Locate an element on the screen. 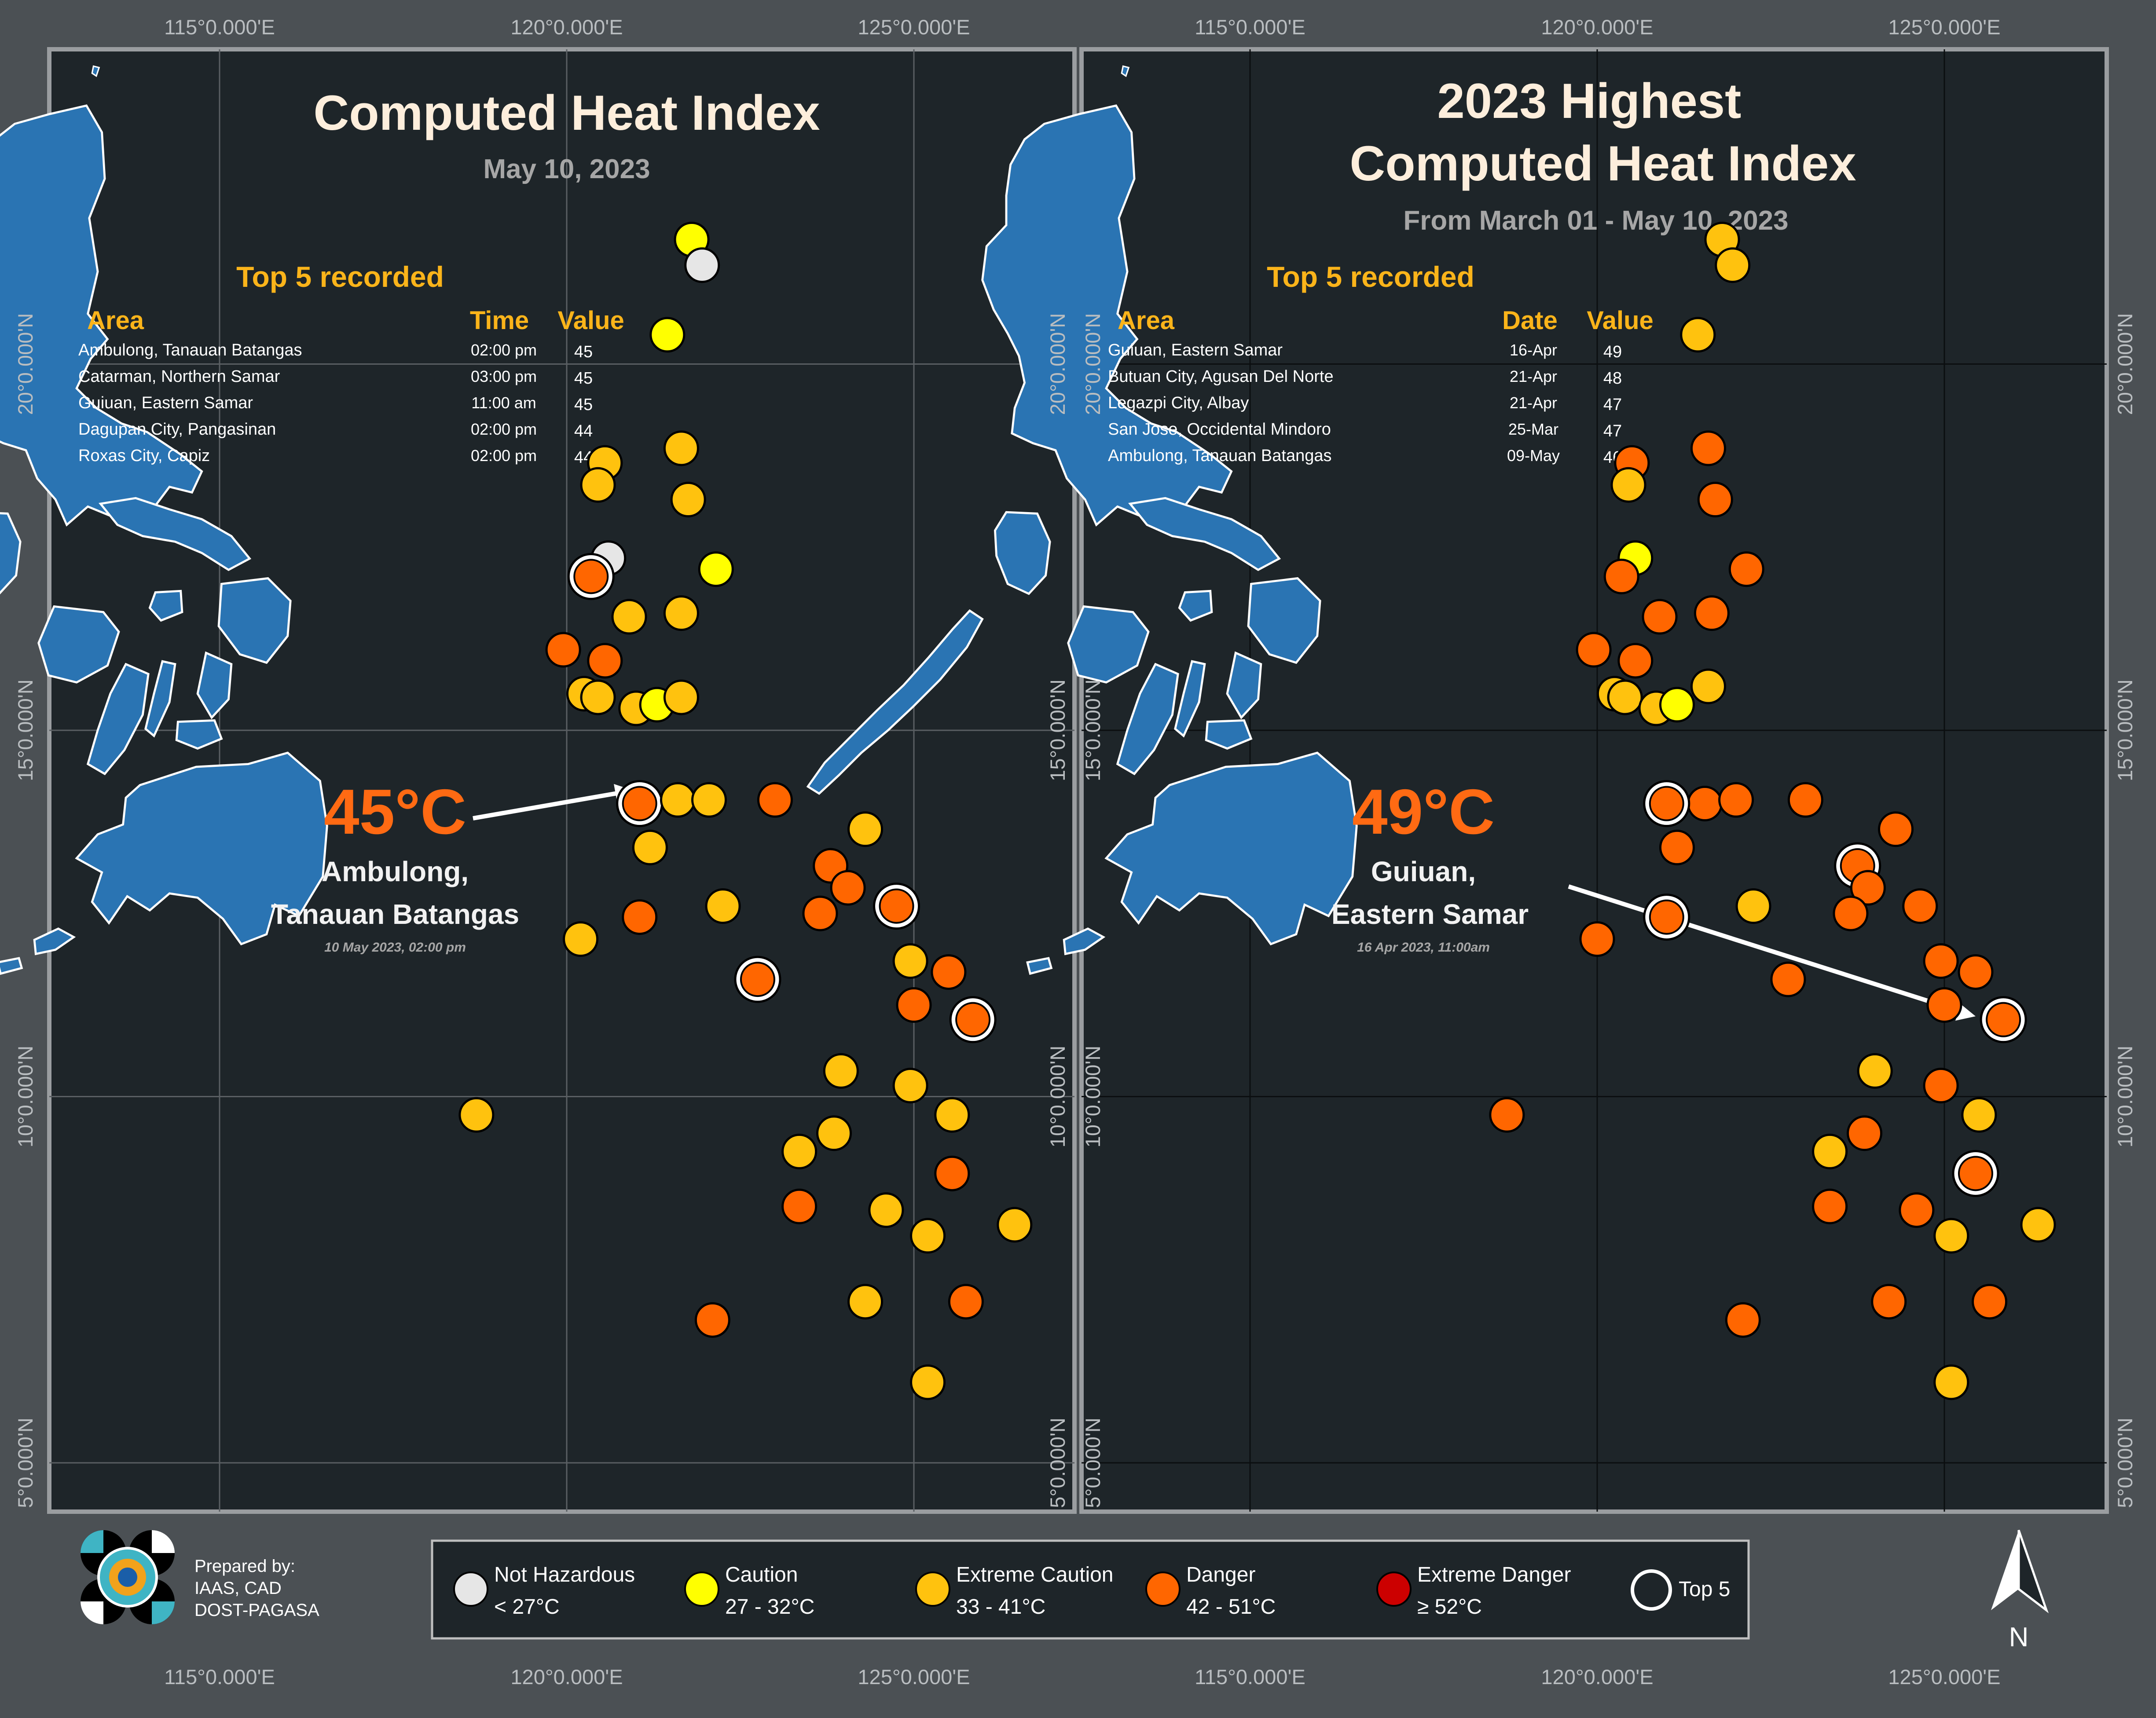 This screenshot has height=1718, width=2156. right-col-area: Area is located at coordinates (1147, 320).